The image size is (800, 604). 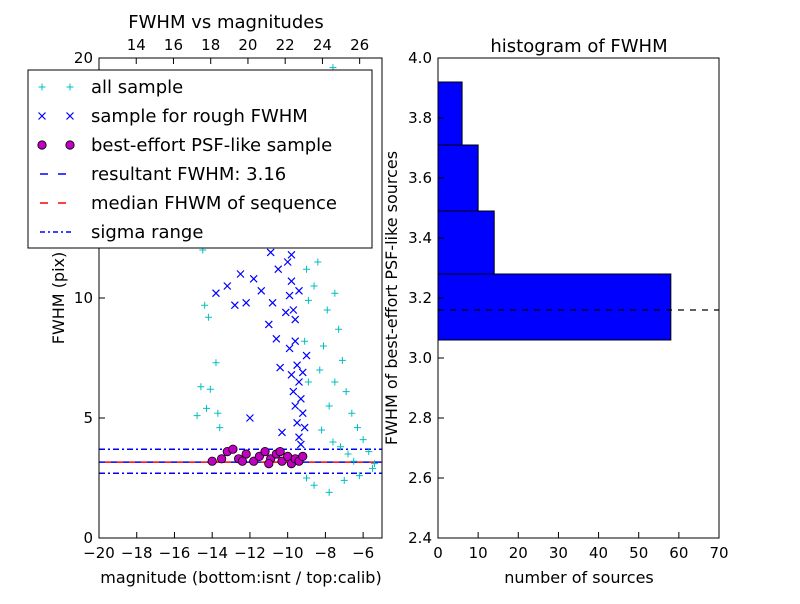 I want to click on scatter-y-label: FWHM (pix), so click(x=58, y=298).